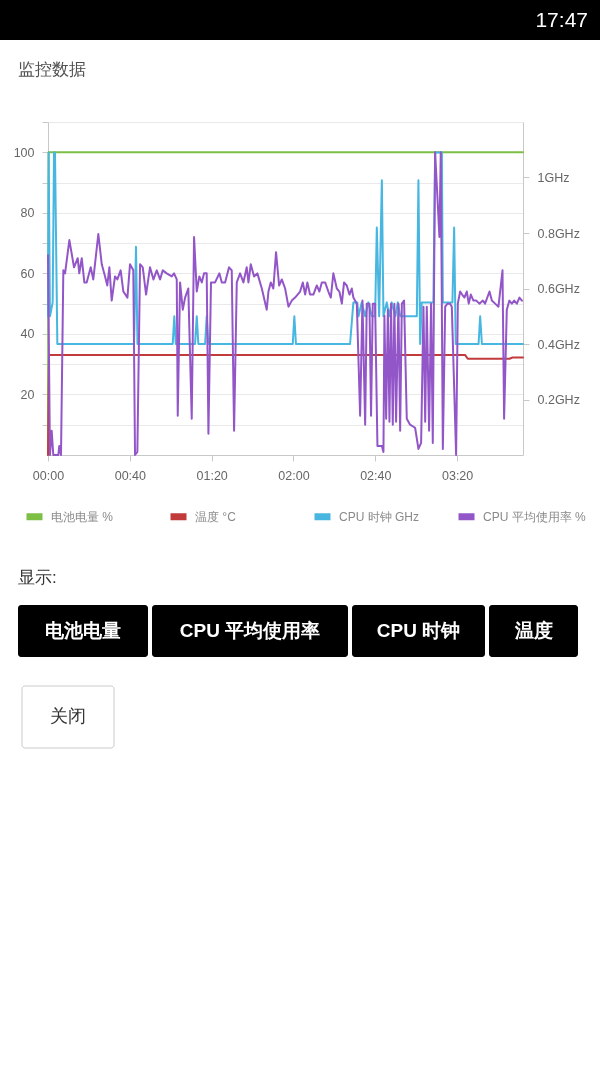  I want to click on y2-tick-label: 0.6GHz, so click(558, 289).